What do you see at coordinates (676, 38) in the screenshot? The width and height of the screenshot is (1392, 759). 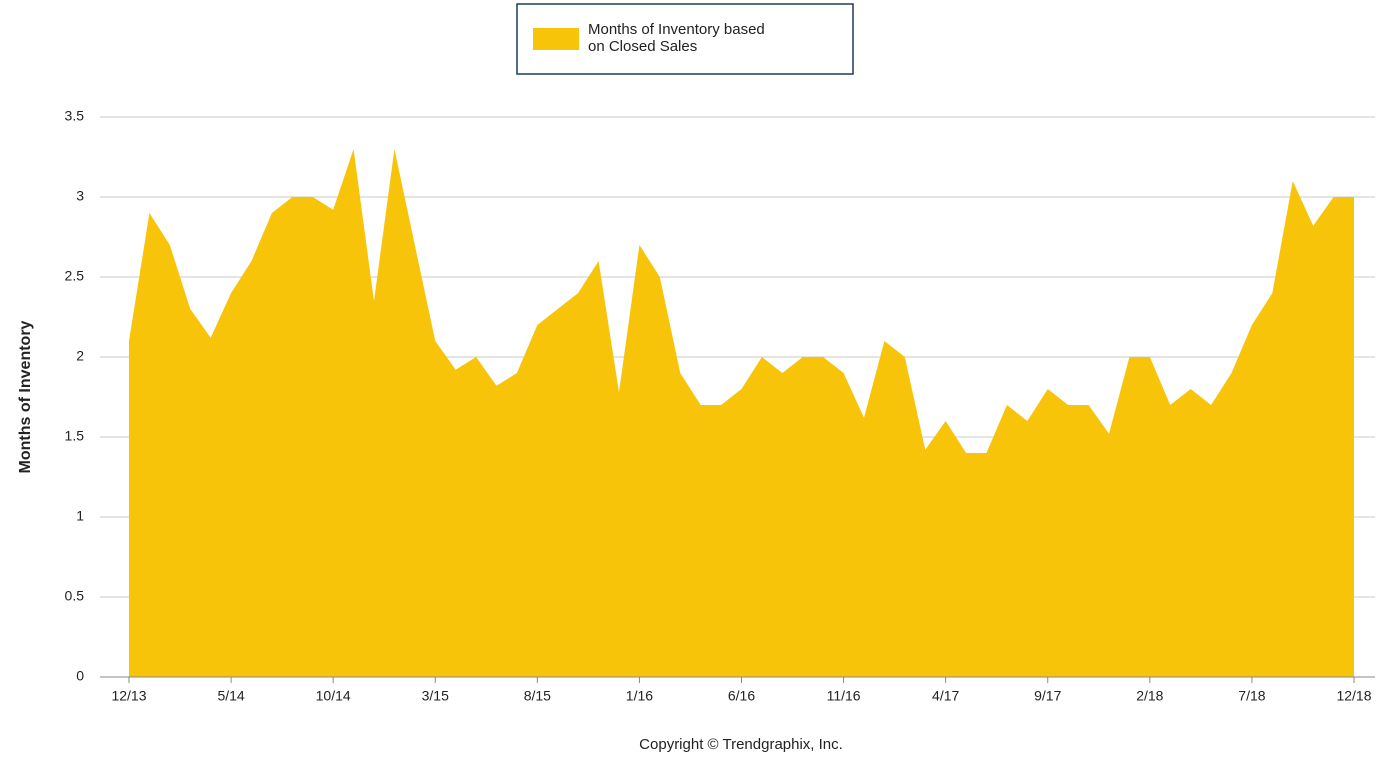 I see `legend-label: Months of Inventory based on Closed Sales` at bounding box center [676, 38].